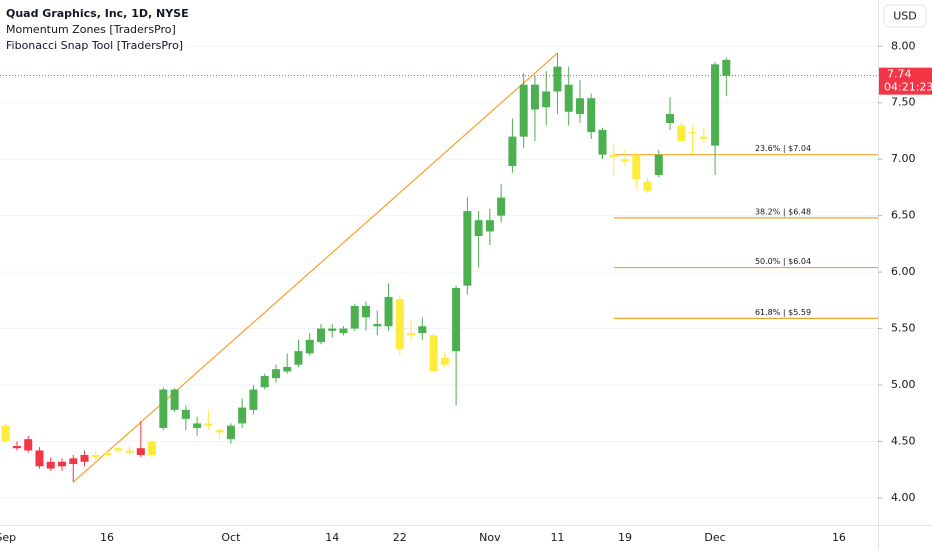 This screenshot has width=932, height=550. What do you see at coordinates (783, 148) in the screenshot?
I see `fib-label: 23.6% | $7.04` at bounding box center [783, 148].